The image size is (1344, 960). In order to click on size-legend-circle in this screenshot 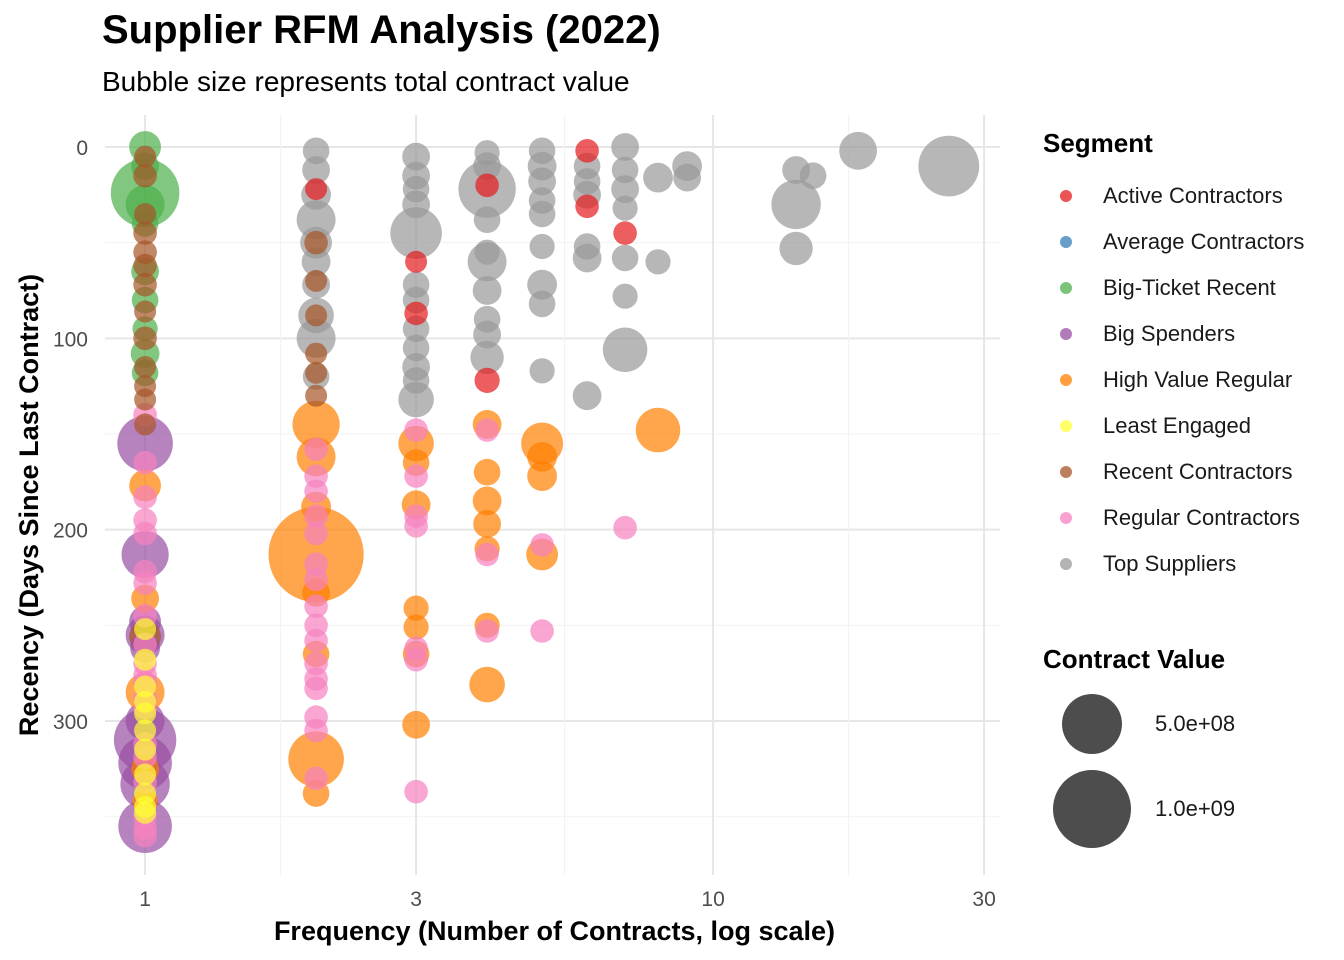, I will do `click(1092, 809)`.